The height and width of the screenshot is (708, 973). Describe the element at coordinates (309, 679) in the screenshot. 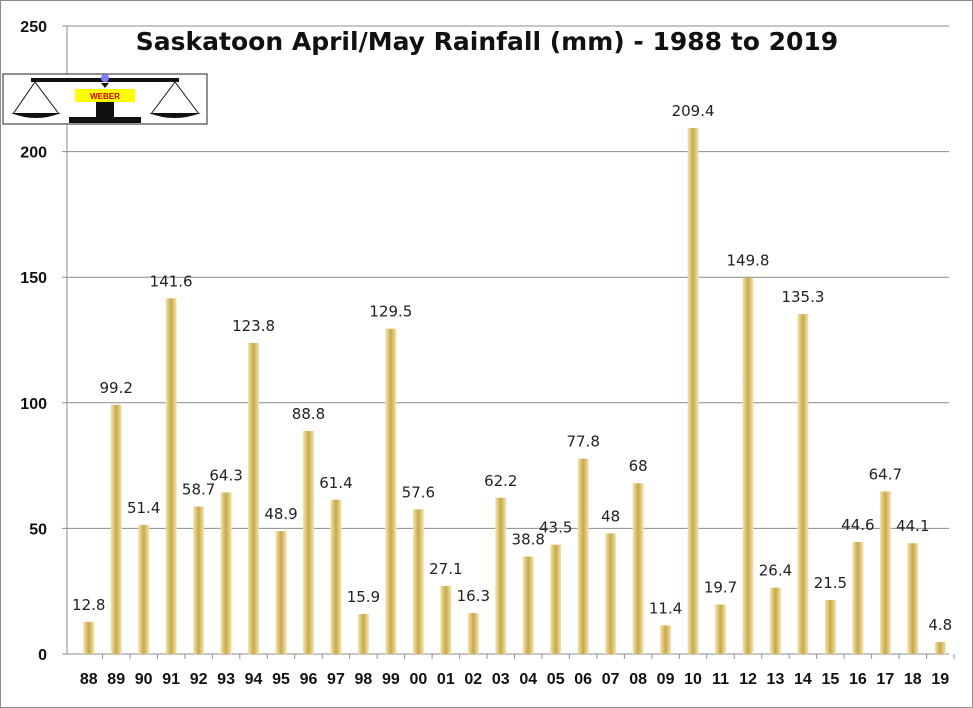

I see `x-tick-label-96: 96` at that location.